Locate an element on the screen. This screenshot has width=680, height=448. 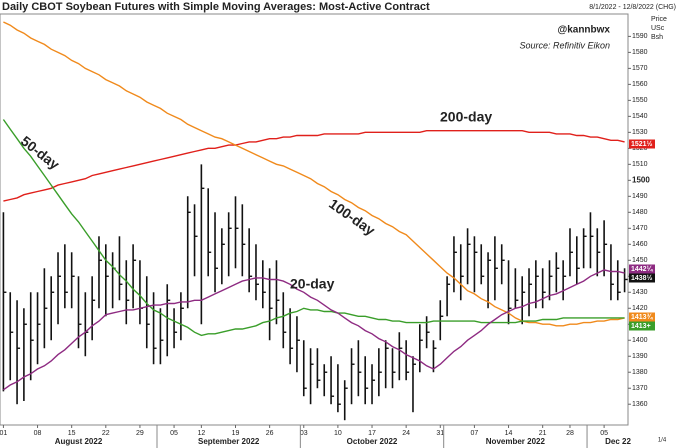
x-tick-label: 26 is located at coordinates (270, 433).